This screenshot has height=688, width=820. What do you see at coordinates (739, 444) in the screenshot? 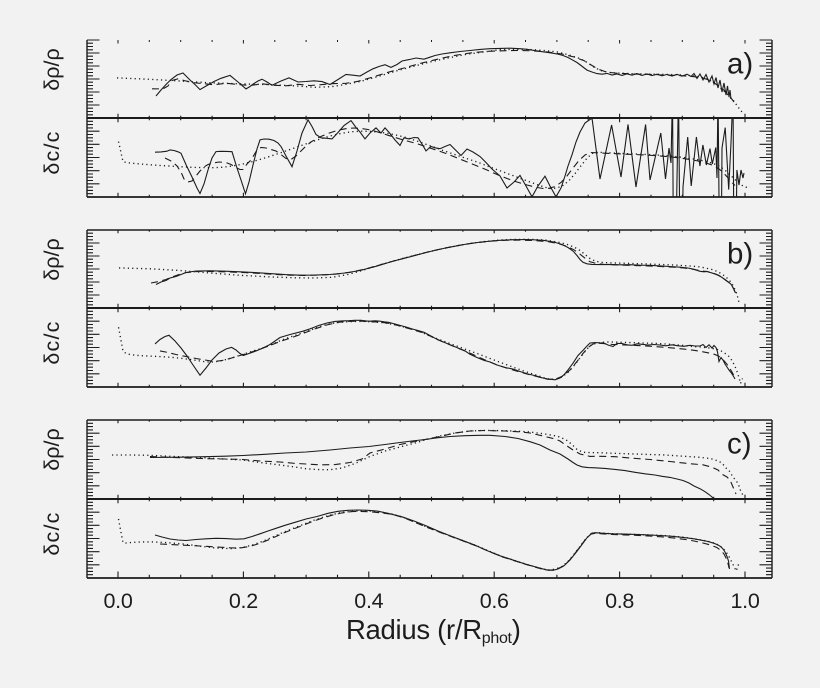
I see `svg-text: c)` at bounding box center [739, 444].